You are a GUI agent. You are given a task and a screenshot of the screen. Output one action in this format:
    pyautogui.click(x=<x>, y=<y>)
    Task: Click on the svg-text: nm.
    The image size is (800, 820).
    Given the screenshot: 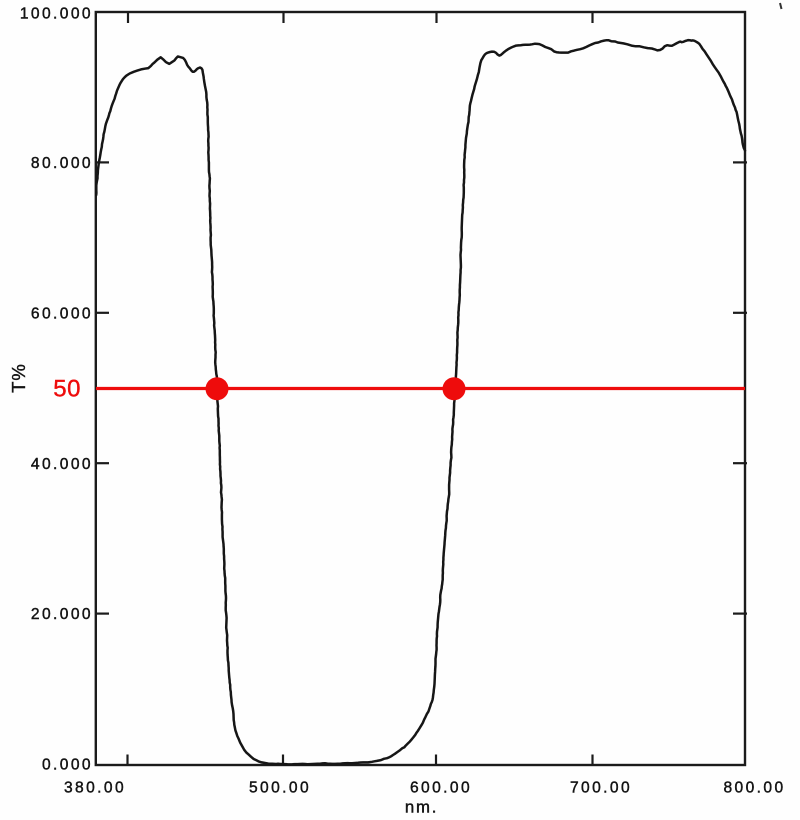 What is the action you would take?
    pyautogui.click(x=421, y=807)
    